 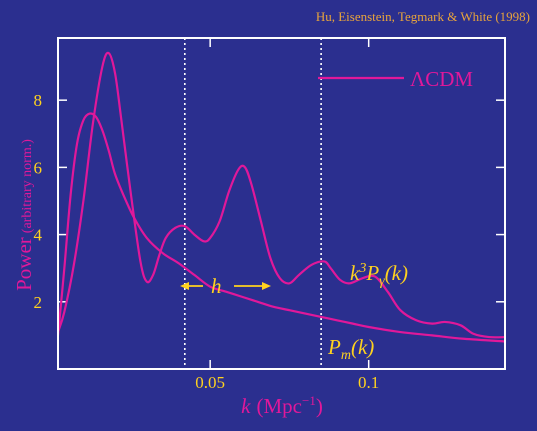 What do you see at coordinates (382, 281) in the screenshot?
I see `photon-label-sub: γ` at bounding box center [382, 281].